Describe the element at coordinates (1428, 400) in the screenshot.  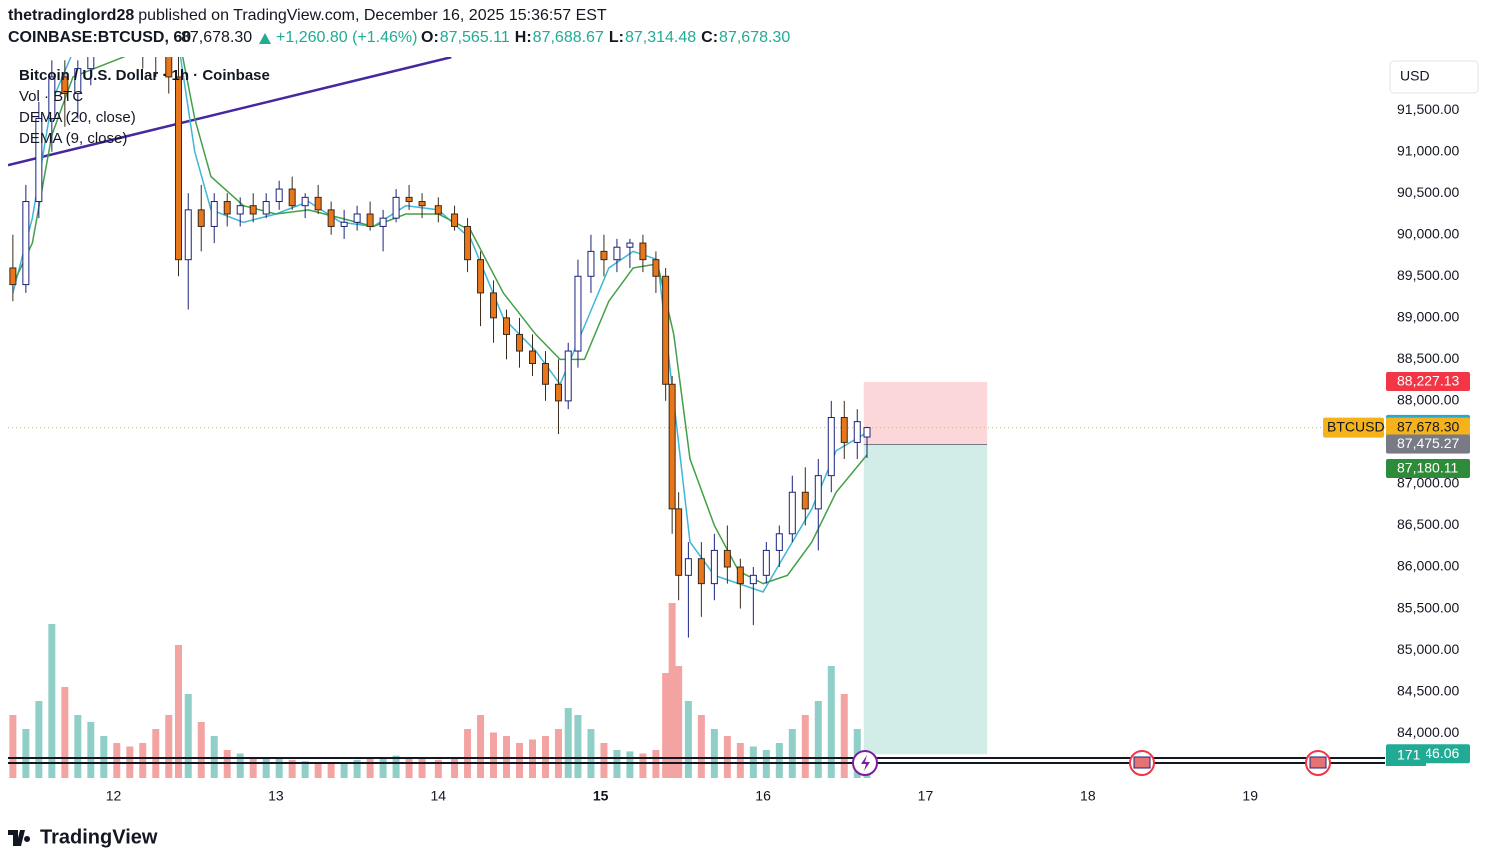
I see `y-tick-label: 88,000.00` at that location.